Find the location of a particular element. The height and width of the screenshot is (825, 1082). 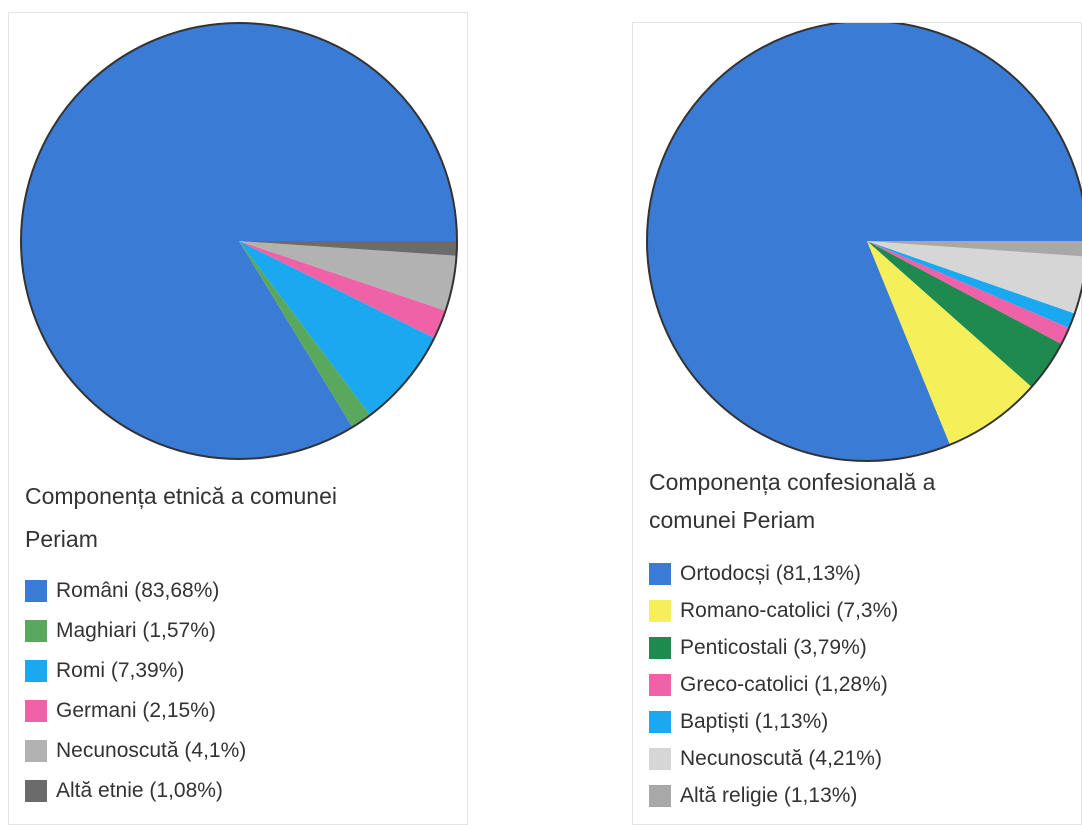

legend-item: Necunoscută (4,21%) is located at coordinates (773, 758).